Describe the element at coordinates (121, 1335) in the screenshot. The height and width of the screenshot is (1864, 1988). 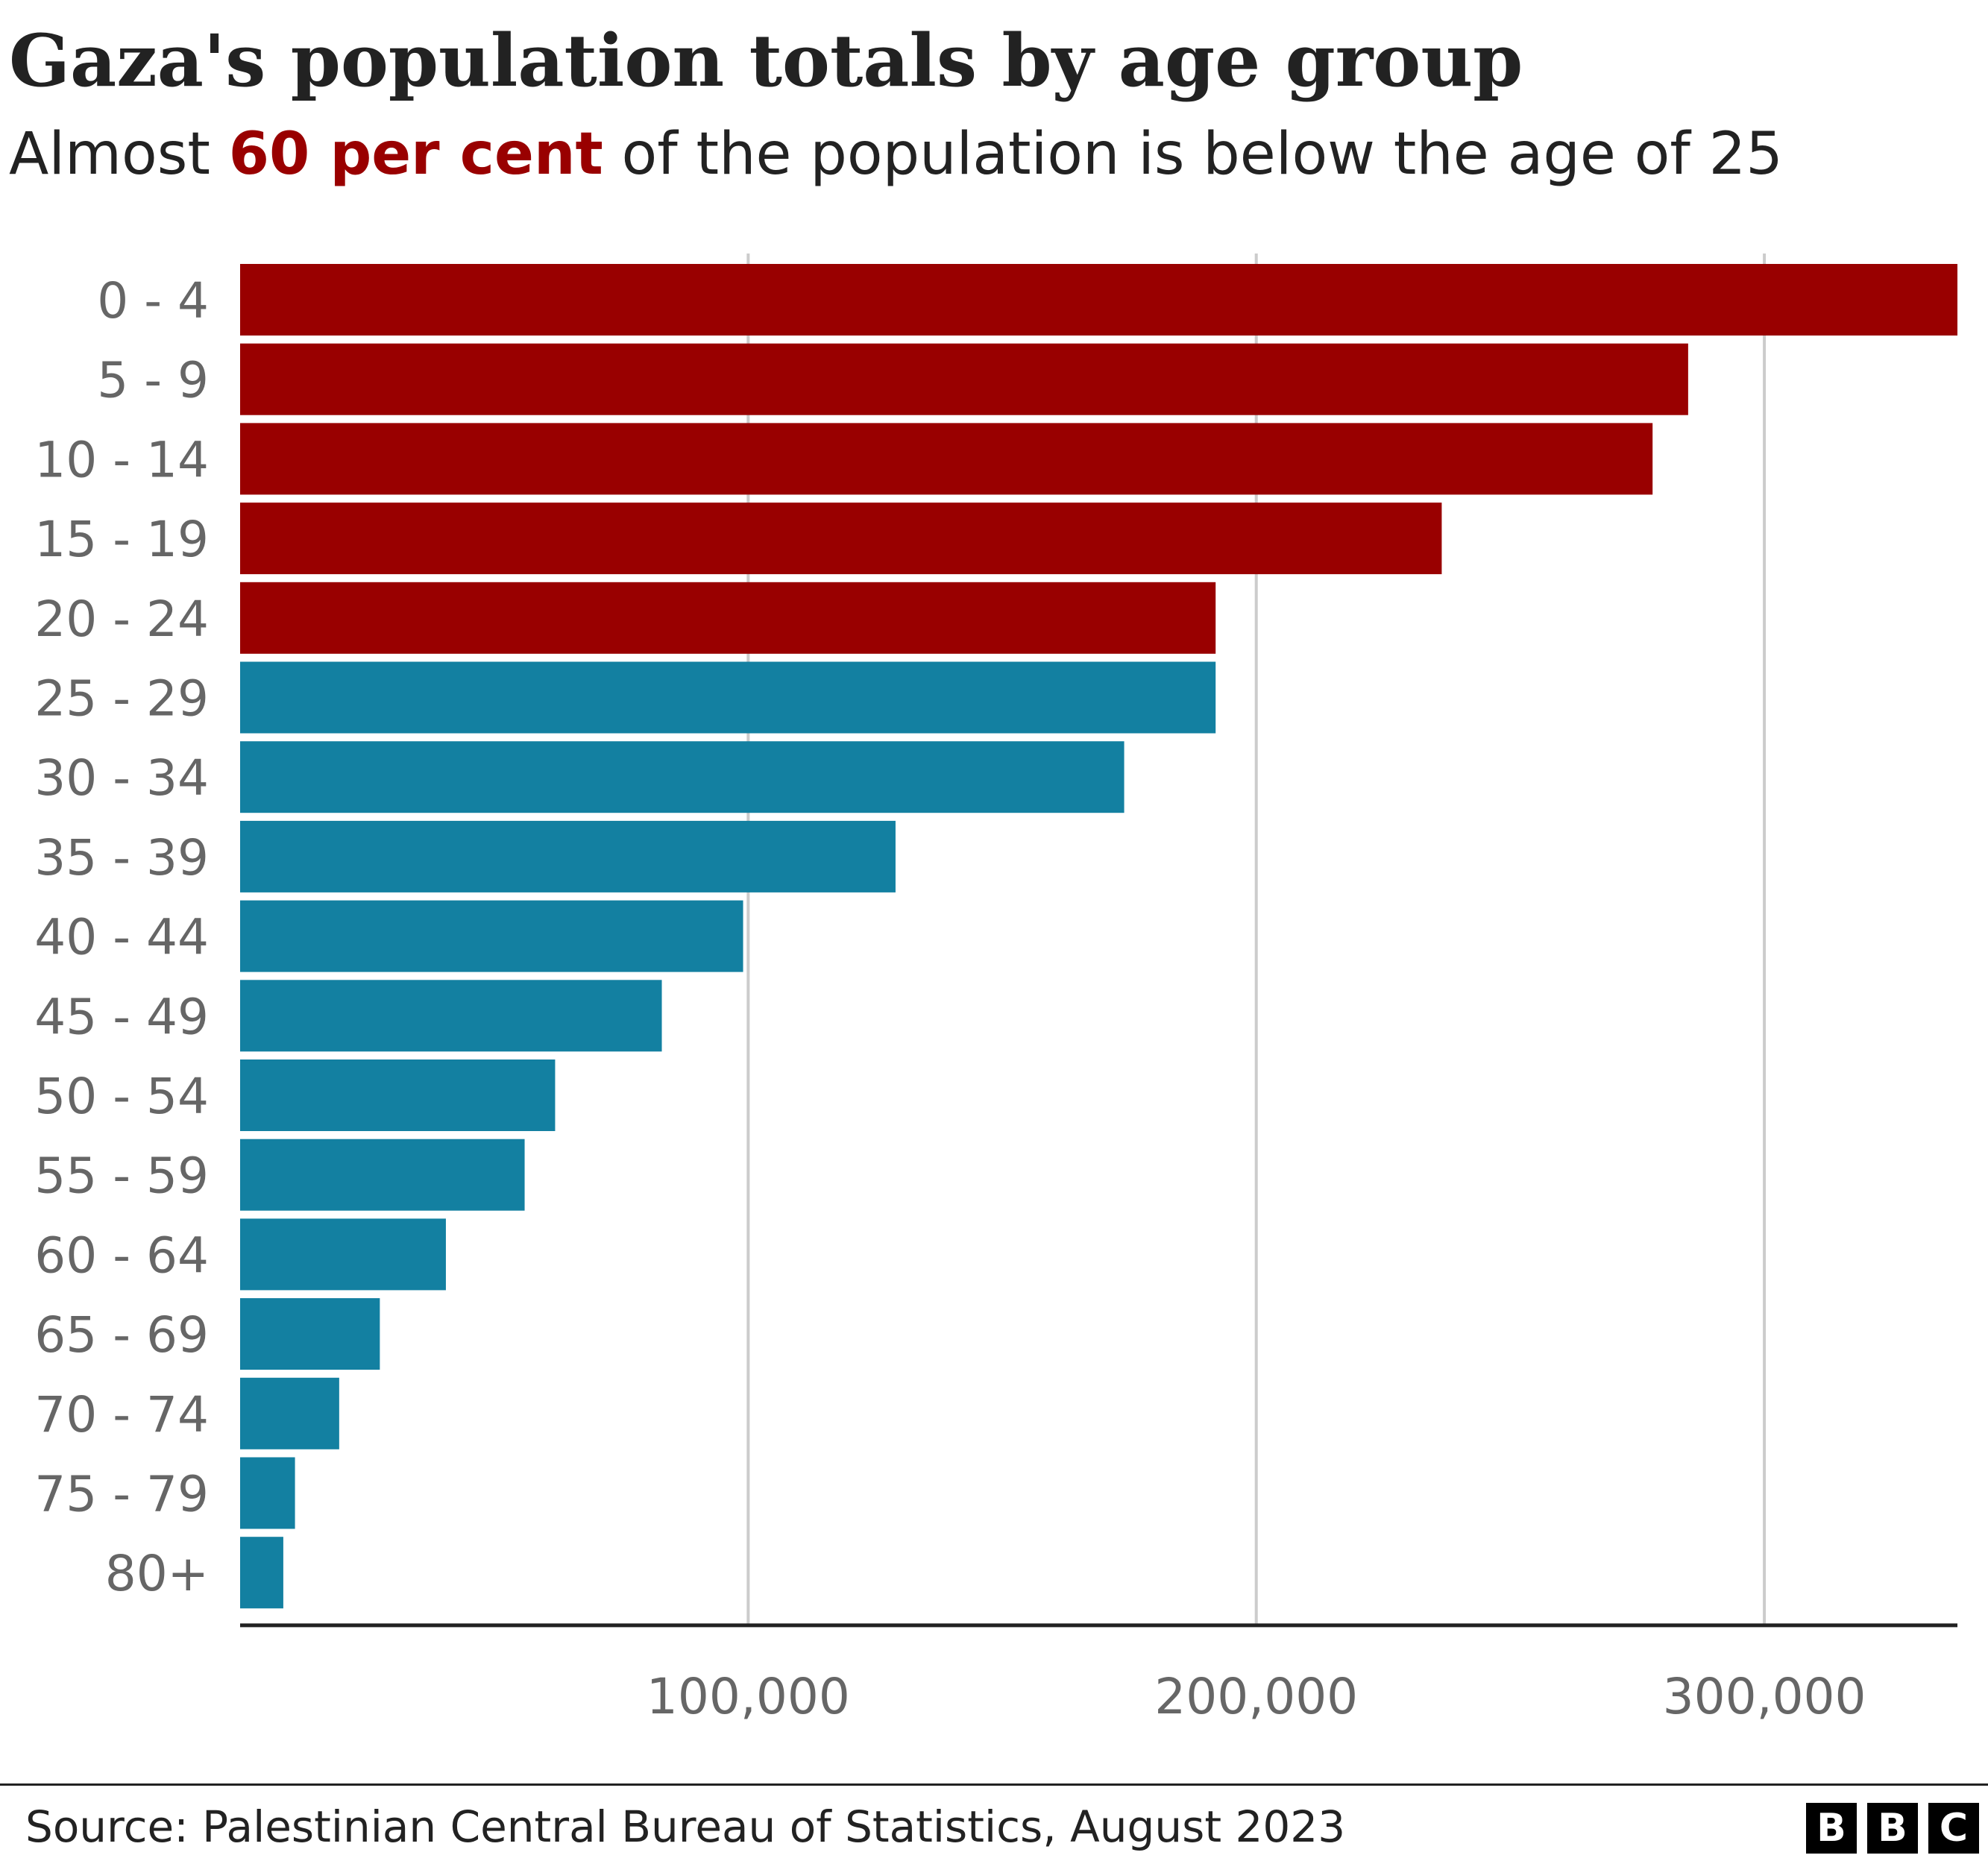
I see `category-label: 65 - 69` at that location.